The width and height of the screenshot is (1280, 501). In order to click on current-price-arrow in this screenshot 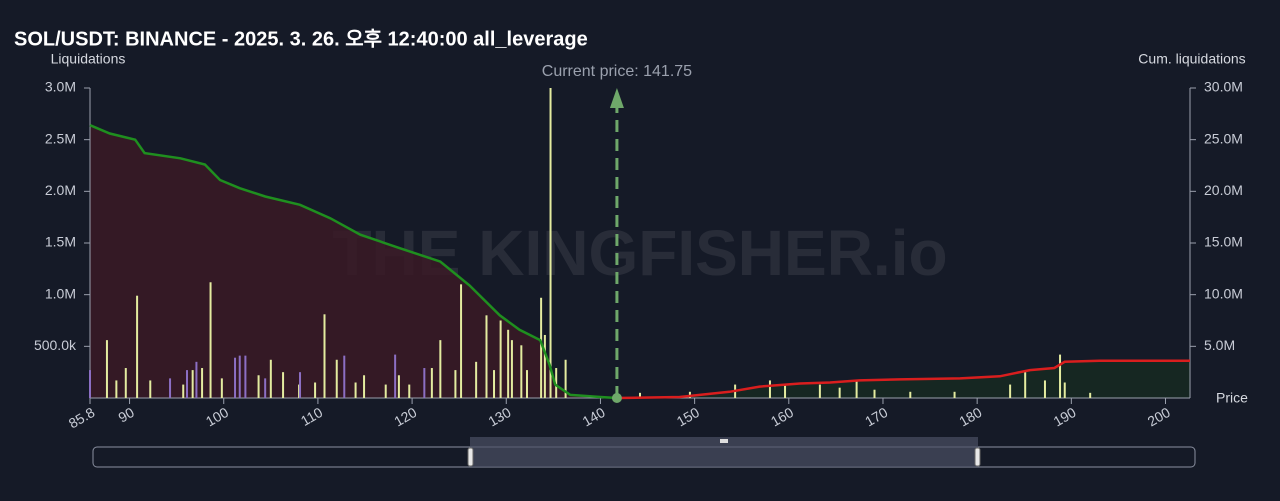, I will do `click(616, 98)`.